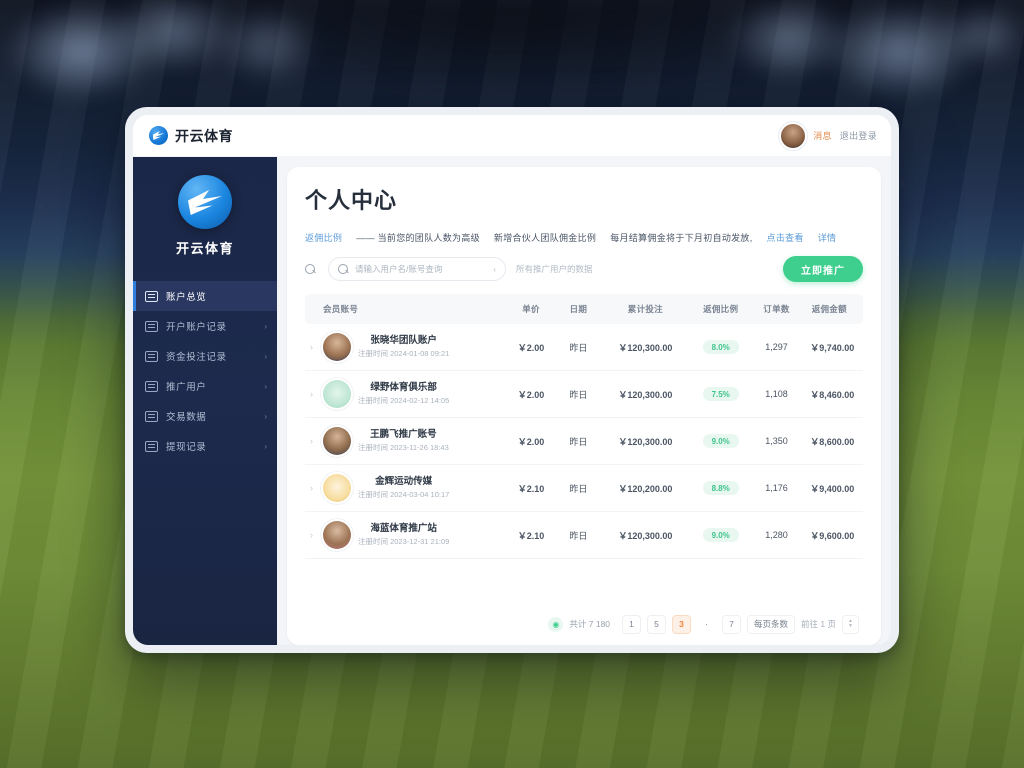  I want to click on sidebar-menu: 账户总览 开户账户记录 › 资金投注记录 ›, so click(205, 371).